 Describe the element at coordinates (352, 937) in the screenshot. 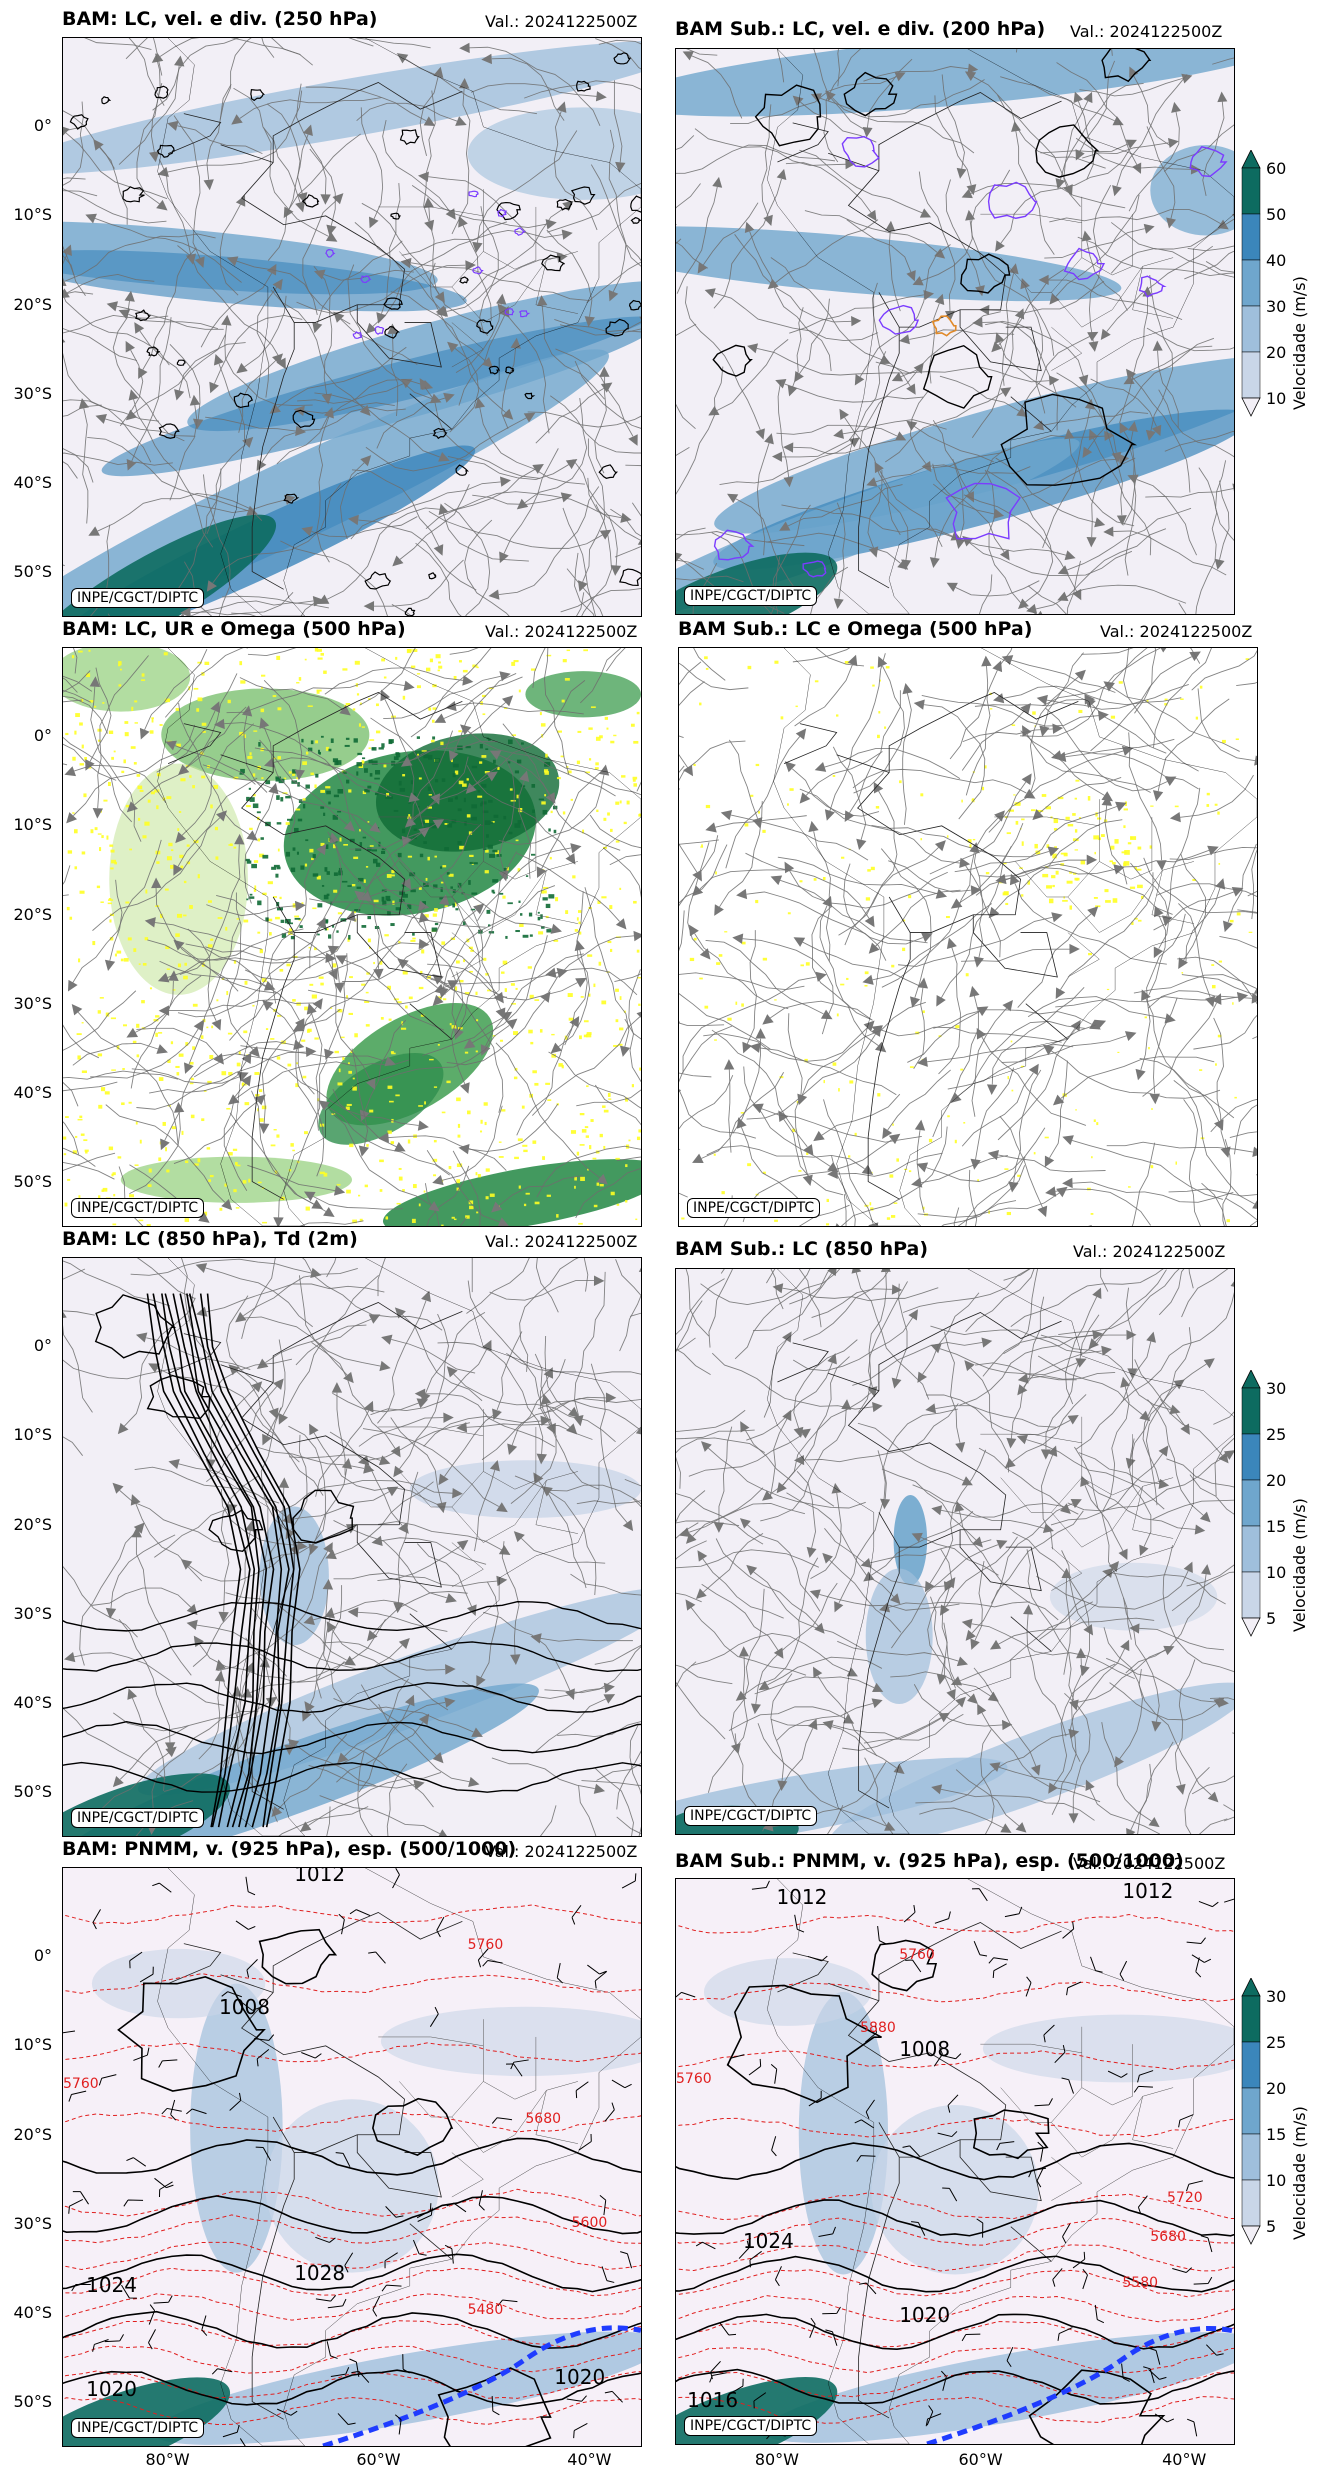

I see `map-500hpa-ur: INPE/CGCT/DIPTC` at that location.